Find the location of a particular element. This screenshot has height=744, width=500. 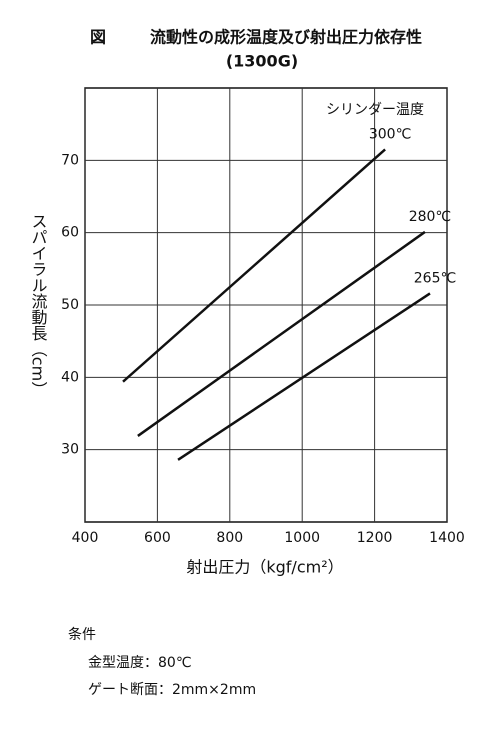

x-tick-label: 800 is located at coordinates (229, 538).